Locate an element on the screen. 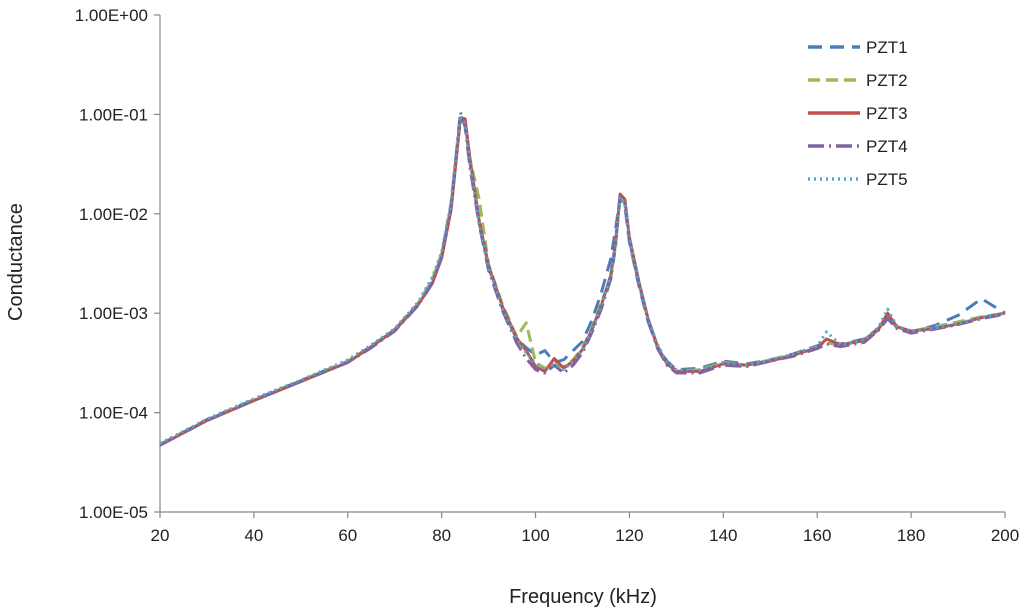  x-tick-label: 100 is located at coordinates (535, 535).